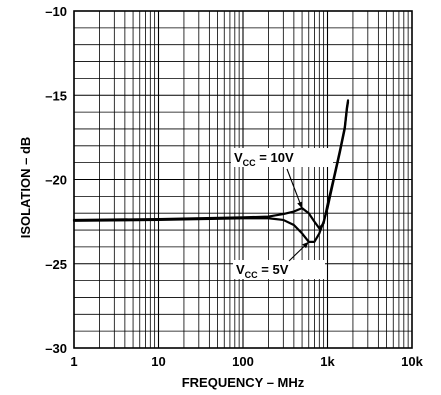 The width and height of the screenshot is (441, 395). Describe the element at coordinates (243, 382) in the screenshot. I see `x-axis-title: FREQUENCY – MHz` at that location.